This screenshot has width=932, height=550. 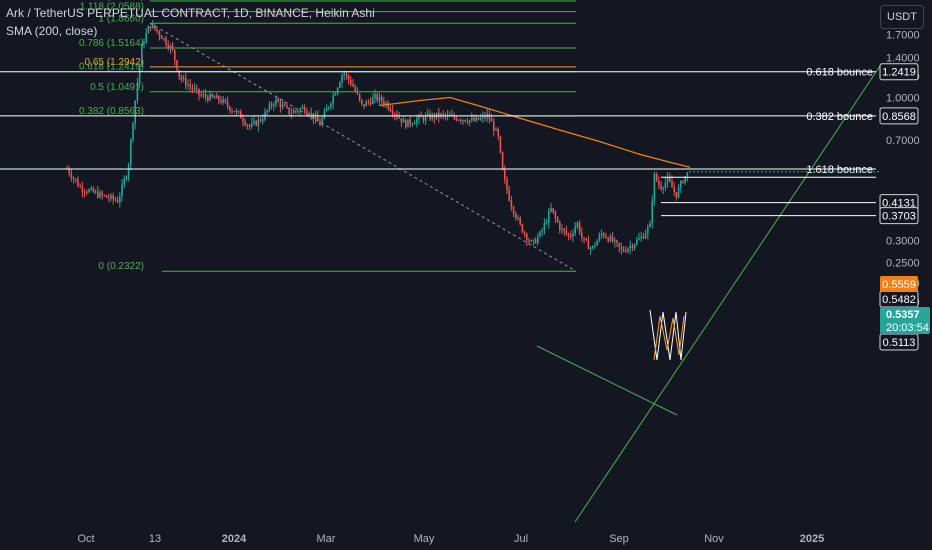 I want to click on fib-level-label: 0 (0.2322), so click(x=121, y=266).